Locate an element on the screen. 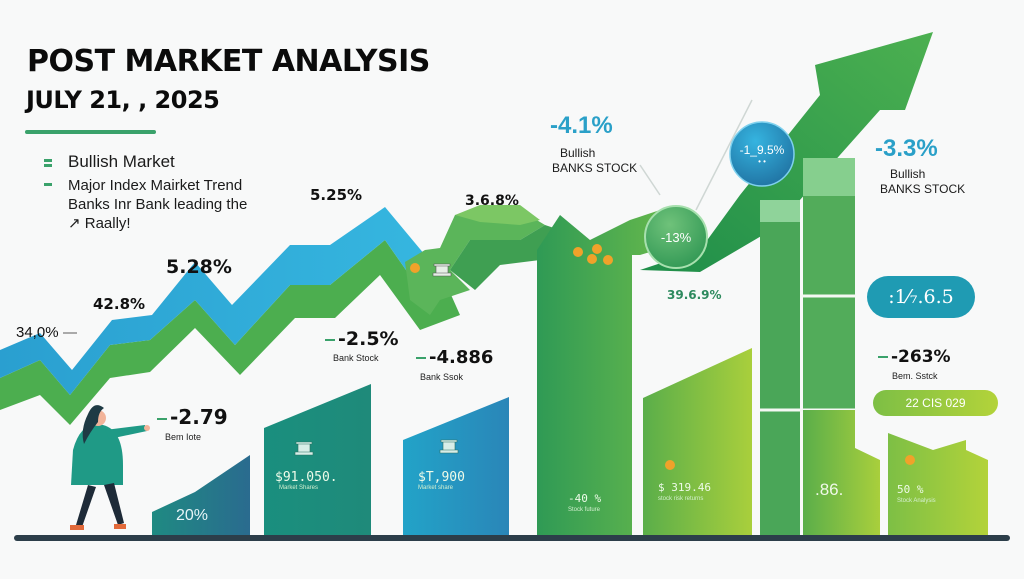 This screenshot has width=1024, height=579. circle-blue is located at coordinates (762, 154).